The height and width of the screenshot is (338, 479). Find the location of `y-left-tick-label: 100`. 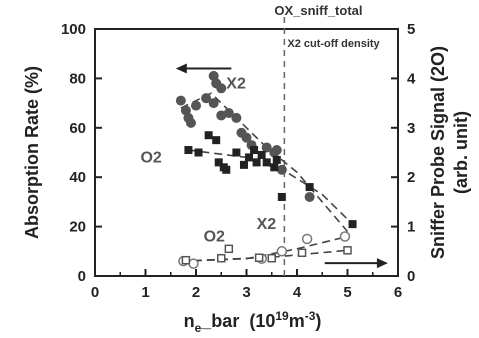

y-left-tick-label: 100 is located at coordinates (73, 29).